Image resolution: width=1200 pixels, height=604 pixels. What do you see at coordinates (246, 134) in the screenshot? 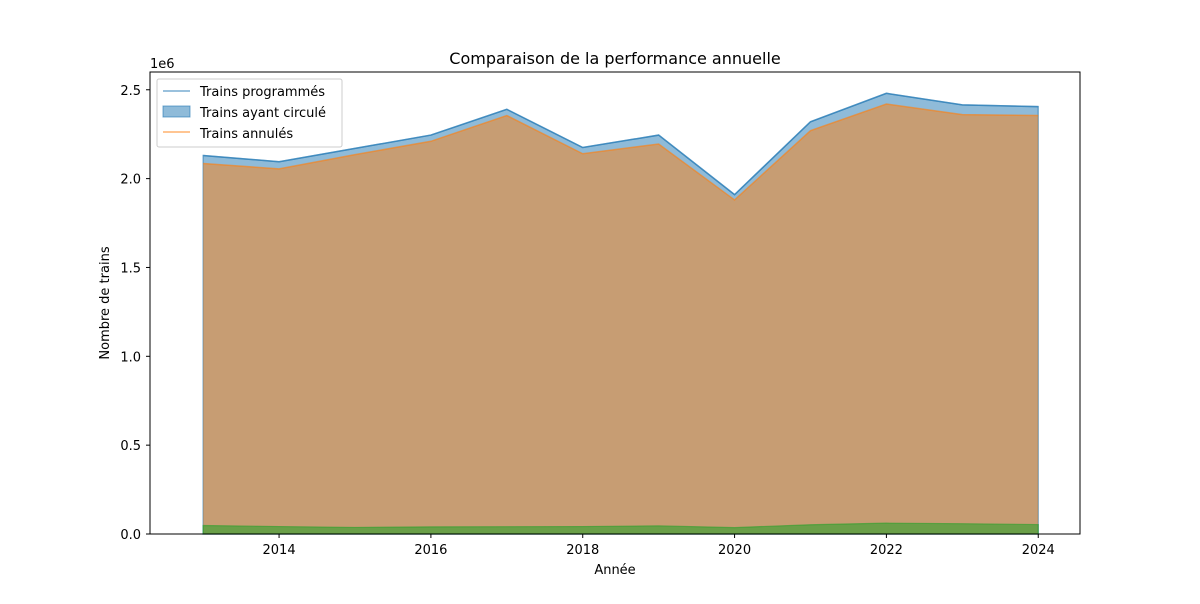
I see `legend-label-trains-annules: Trains annulés` at bounding box center [246, 134].